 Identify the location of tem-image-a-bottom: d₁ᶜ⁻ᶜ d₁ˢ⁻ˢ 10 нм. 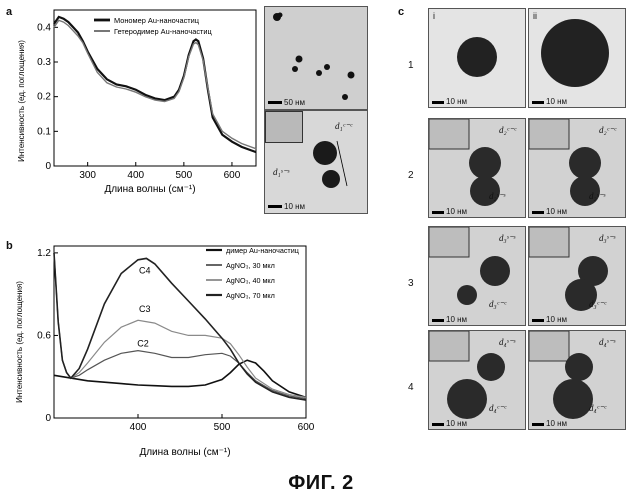
(316, 162).